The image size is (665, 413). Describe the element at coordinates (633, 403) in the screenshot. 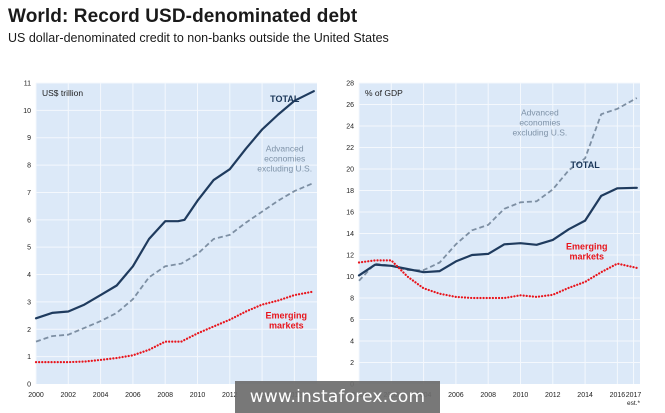

I see `x-tick-label-note: est.*` at that location.